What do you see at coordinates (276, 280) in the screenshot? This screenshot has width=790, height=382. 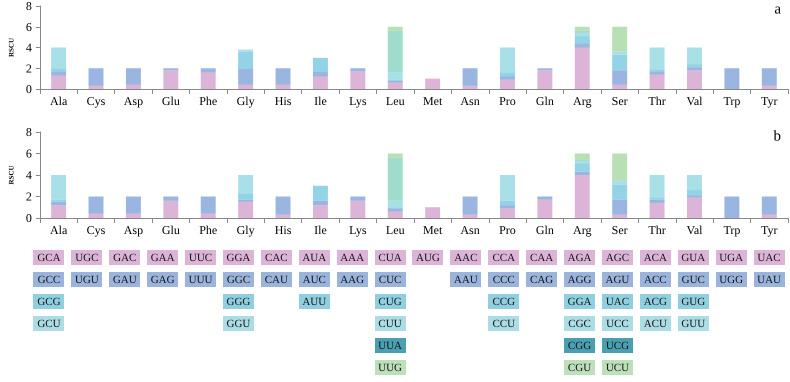 I see `text: CAU` at bounding box center [276, 280].